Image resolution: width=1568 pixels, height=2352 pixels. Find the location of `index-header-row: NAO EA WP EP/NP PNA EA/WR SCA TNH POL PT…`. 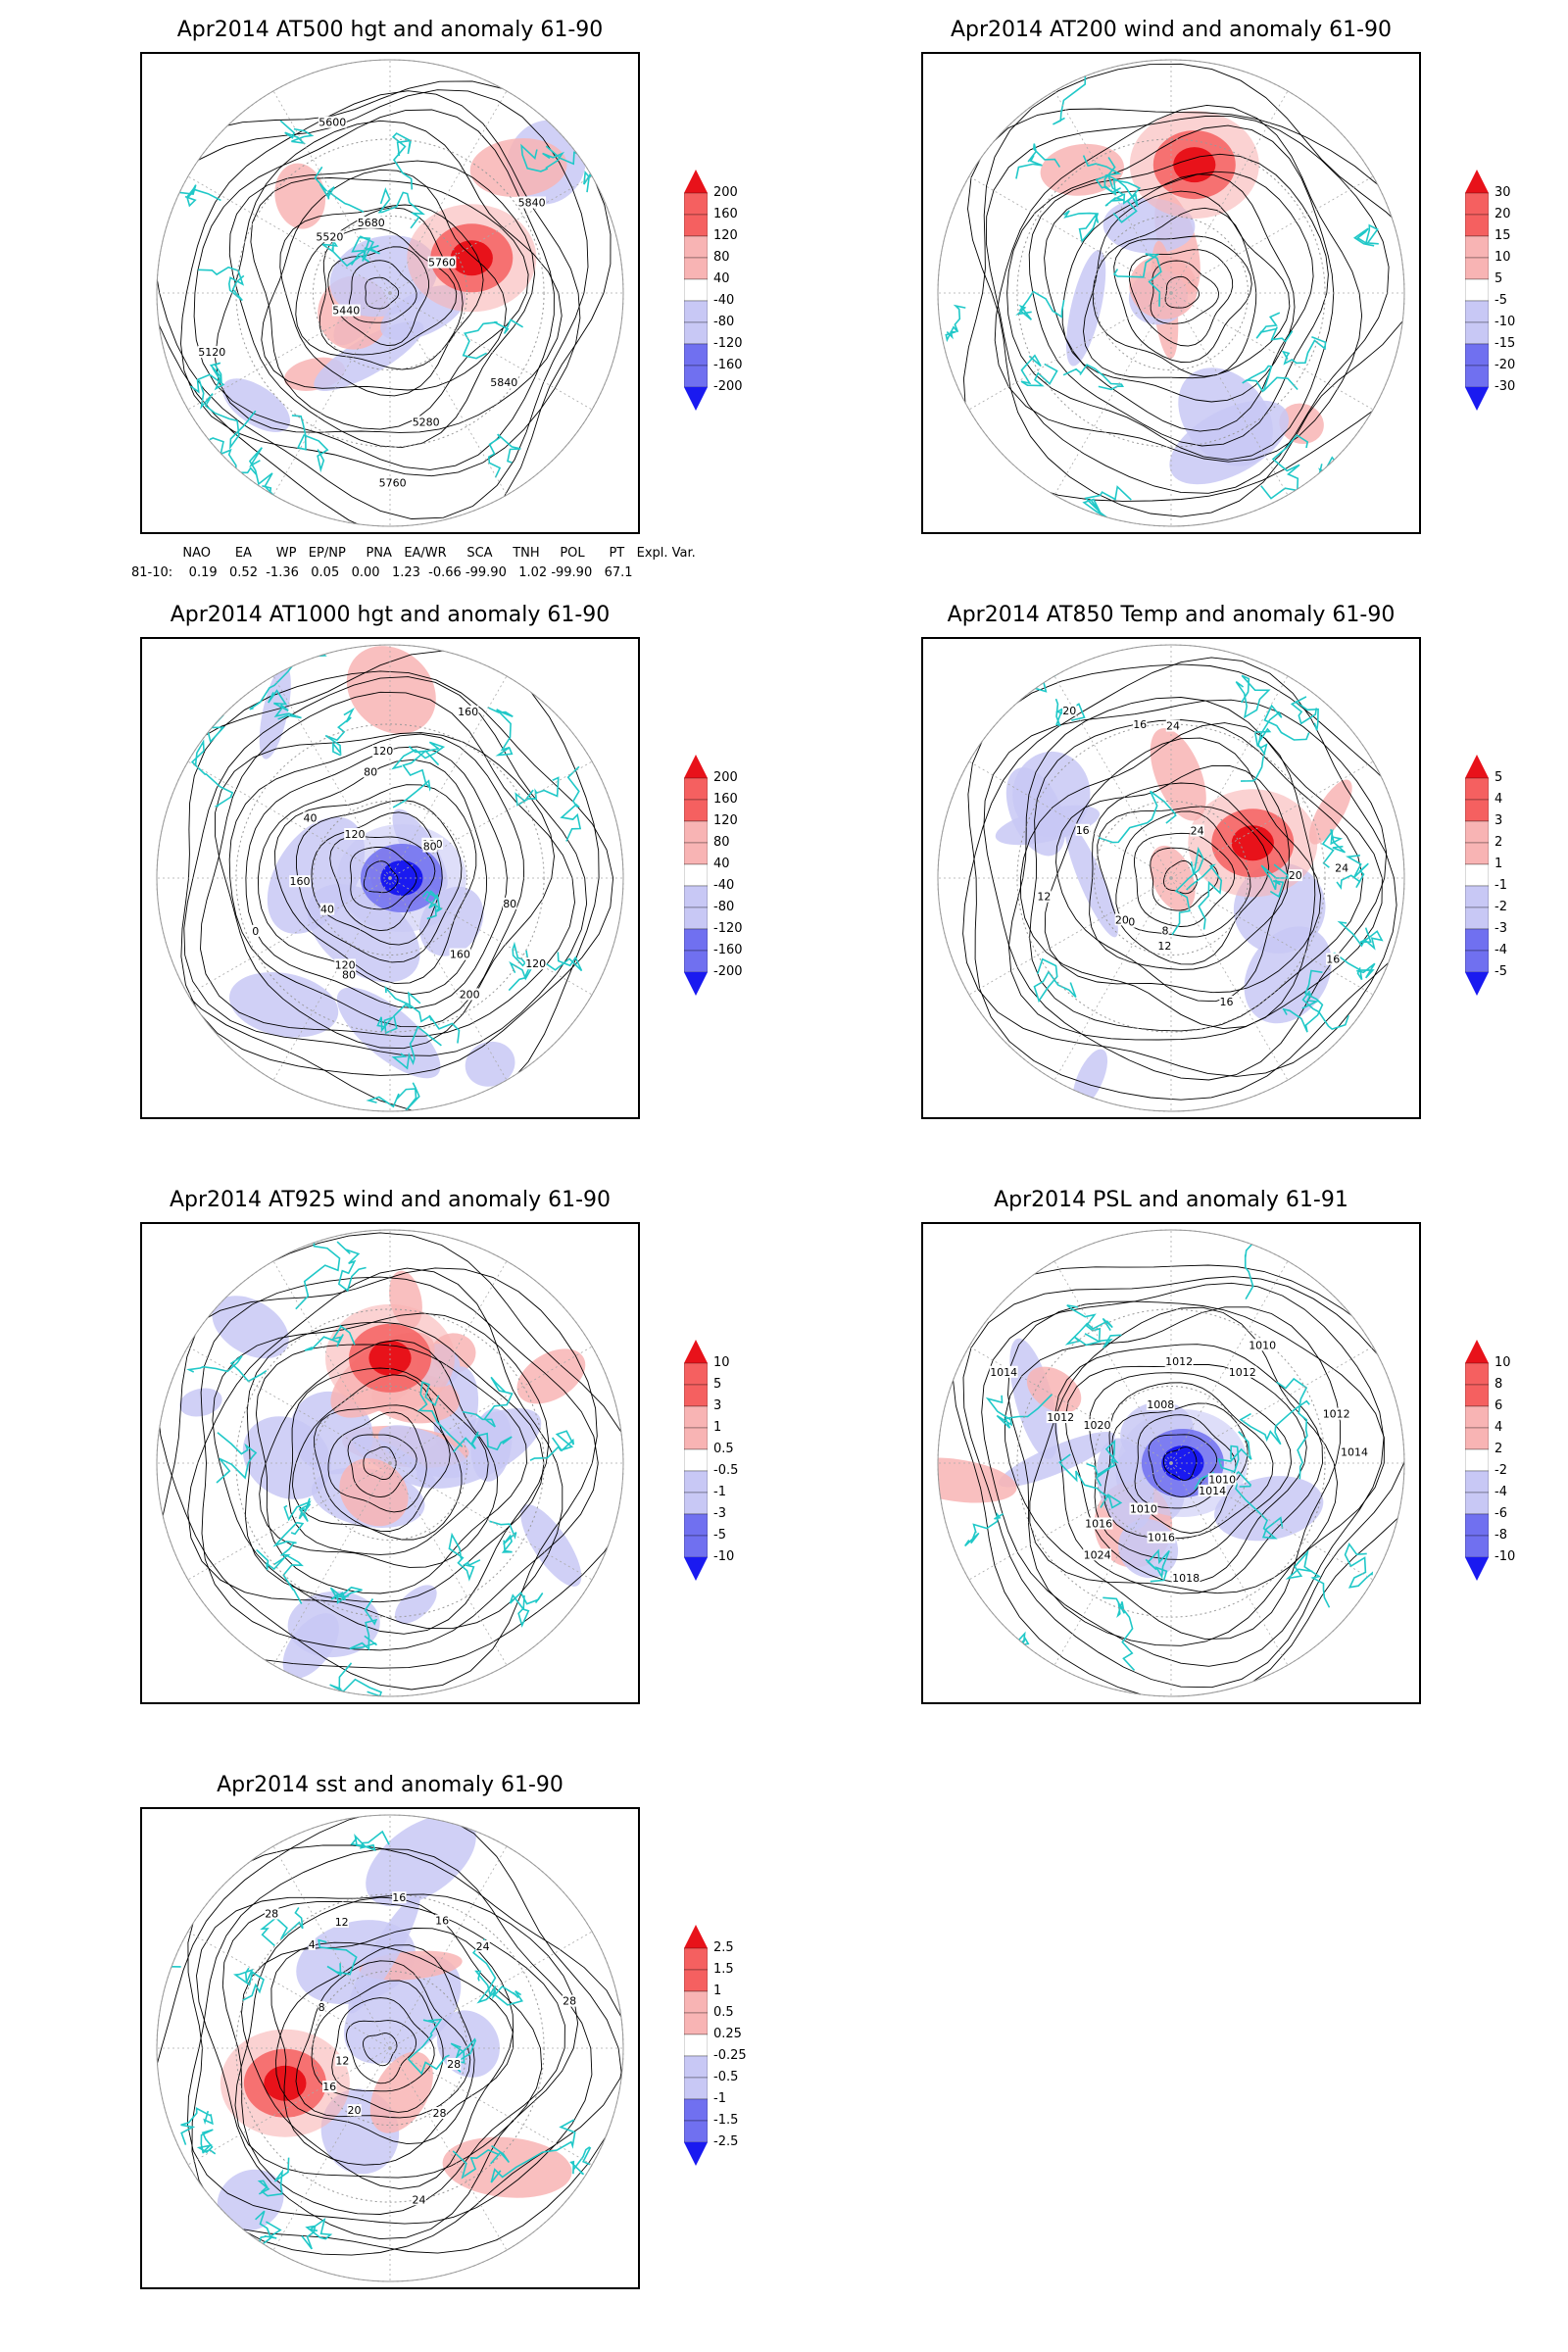

index-header-row: NAO EA WP EP/NP PNA EA/WR SCA TNH POL PT… is located at coordinates (433, 553).